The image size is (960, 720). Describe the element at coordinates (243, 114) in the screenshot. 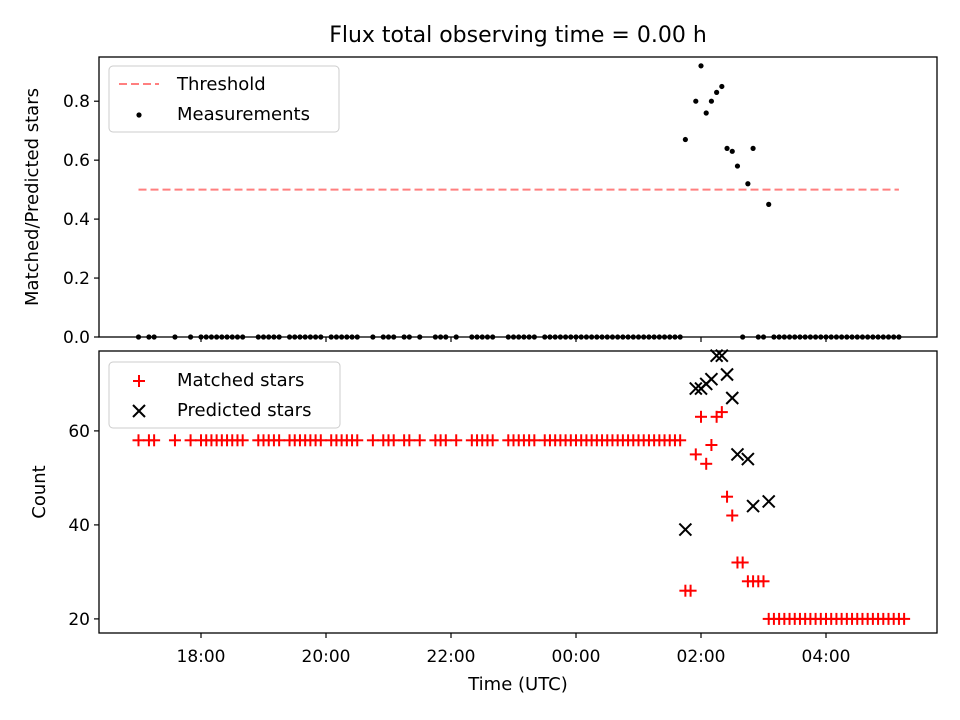

I see `legend-measurements-label: Measurements` at that location.